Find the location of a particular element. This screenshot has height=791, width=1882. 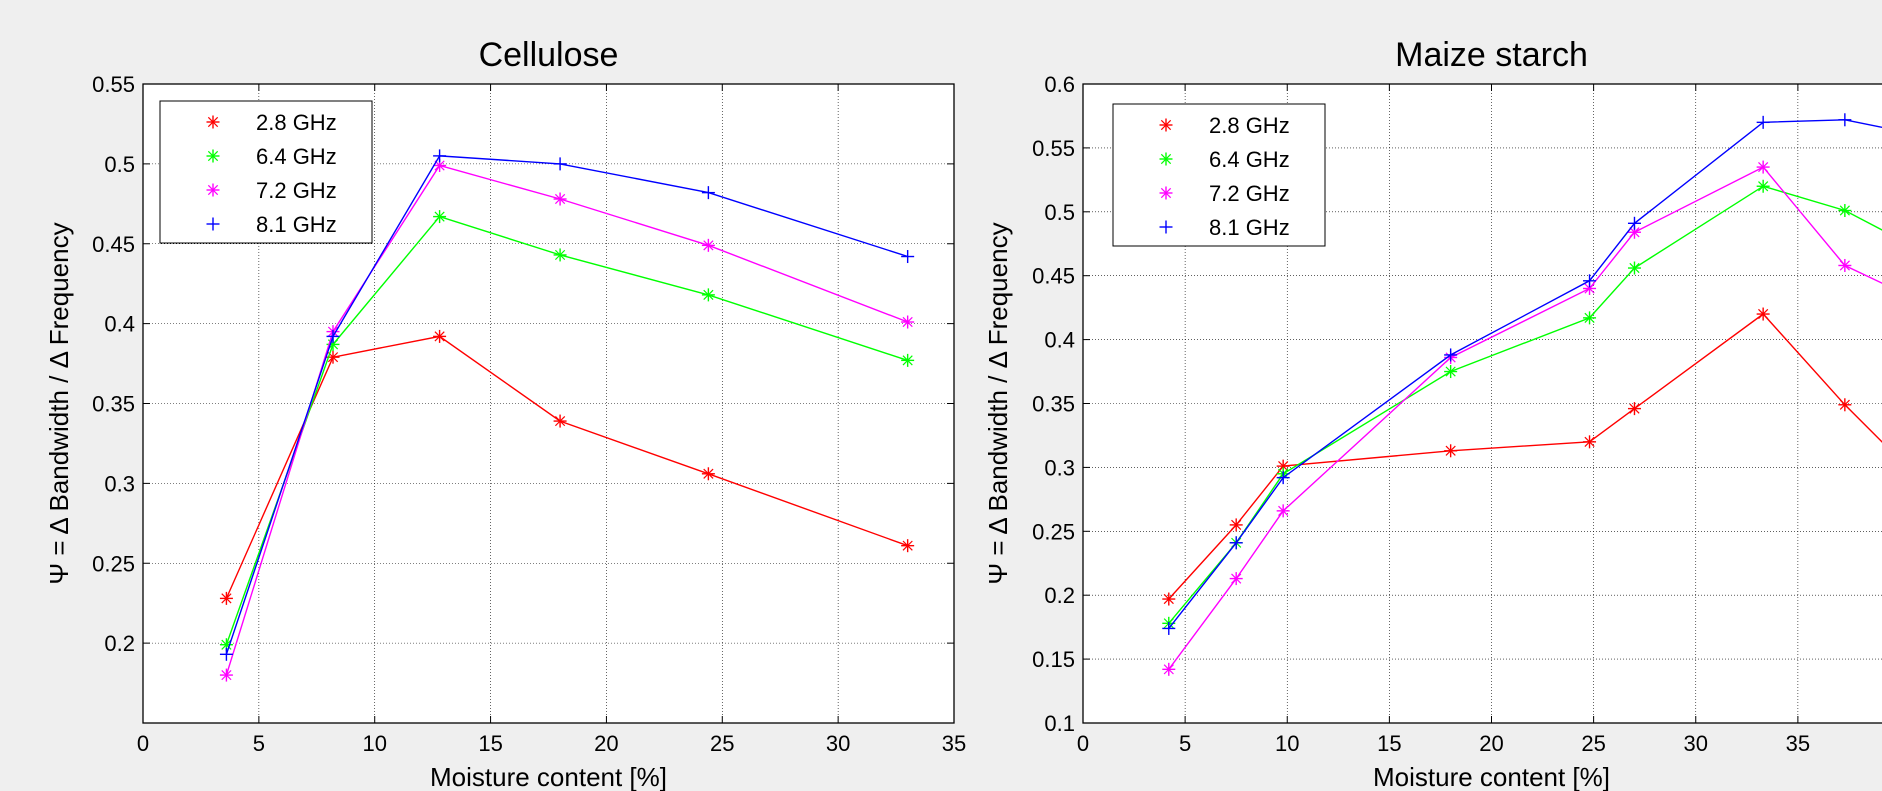

y-tick-label: 0.55 is located at coordinates (113, 84).